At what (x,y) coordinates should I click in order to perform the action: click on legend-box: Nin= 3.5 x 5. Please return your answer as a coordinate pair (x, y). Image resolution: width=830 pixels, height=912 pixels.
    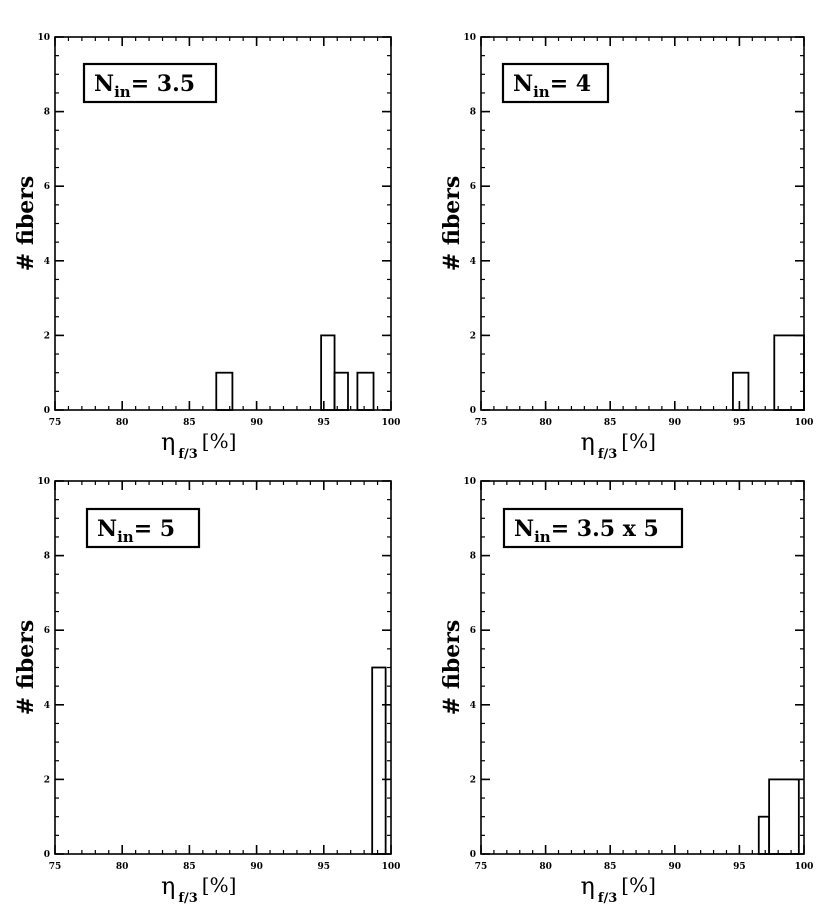
    Looking at the image, I should click on (593, 528).